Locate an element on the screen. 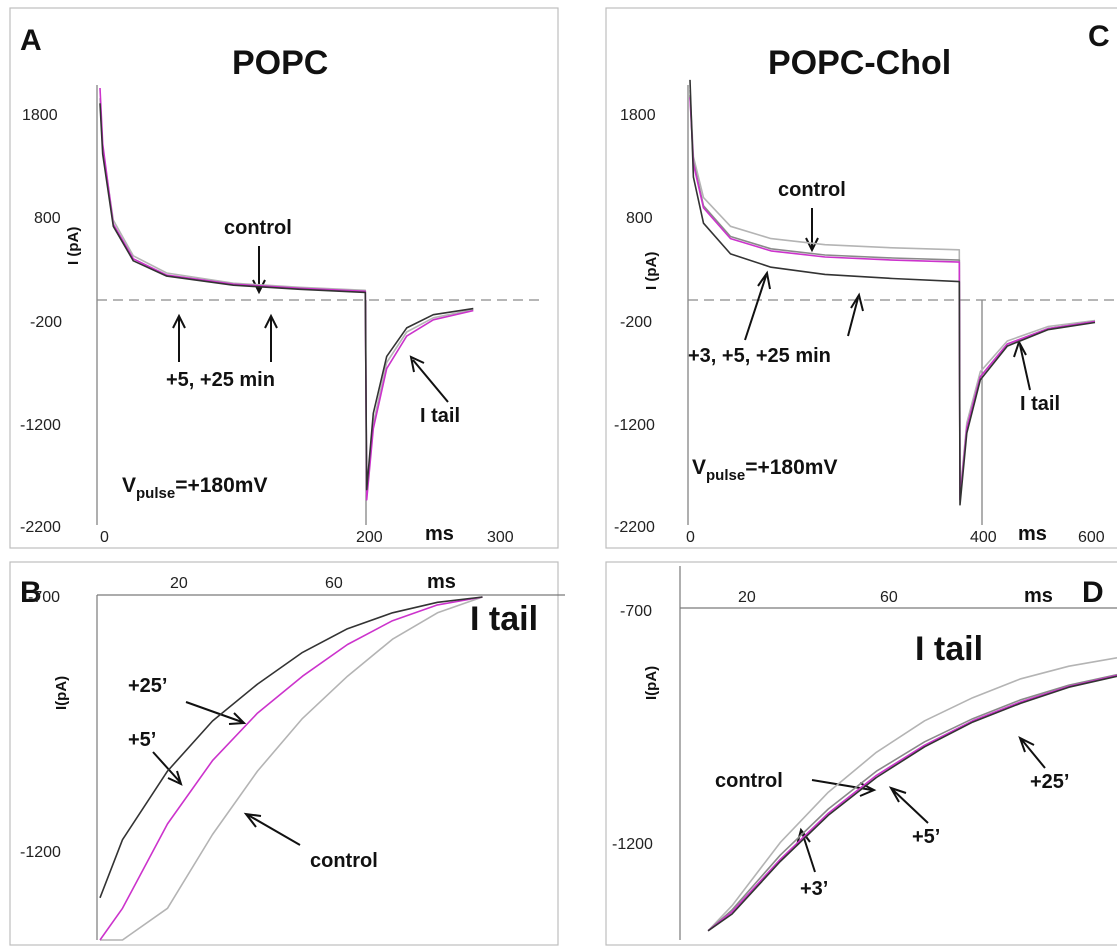 The image size is (1117, 950). panel-c-ytick-1800: 1800 is located at coordinates (638, 115).